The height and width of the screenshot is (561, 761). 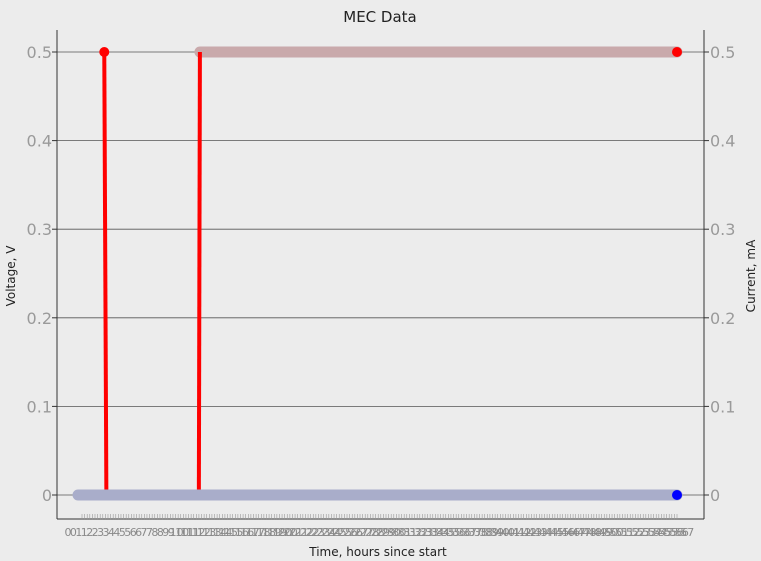 I want to click on y-tick-label-left: 0.4, so click(x=39, y=141).